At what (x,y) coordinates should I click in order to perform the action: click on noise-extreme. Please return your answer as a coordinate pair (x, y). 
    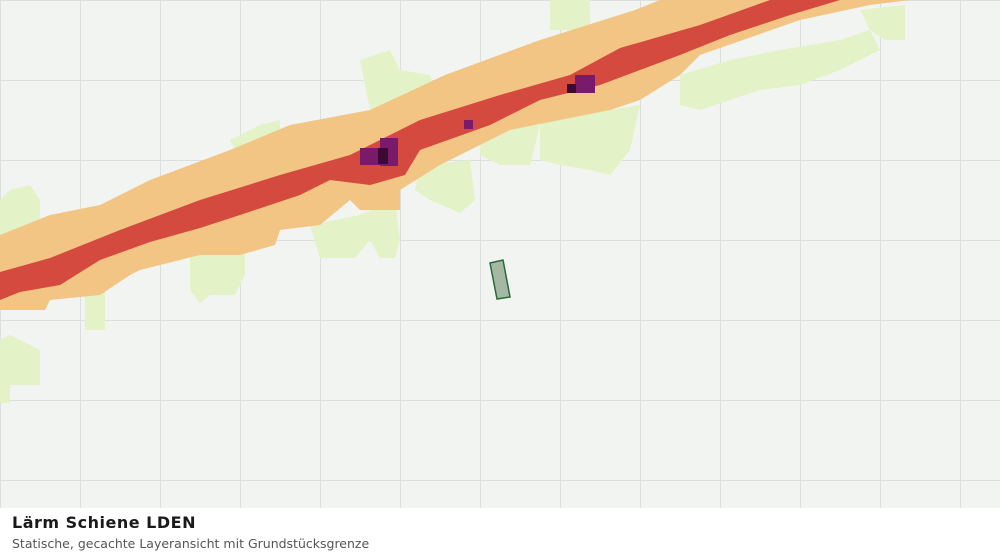
    Looking at the image, I should click on (477, 124).